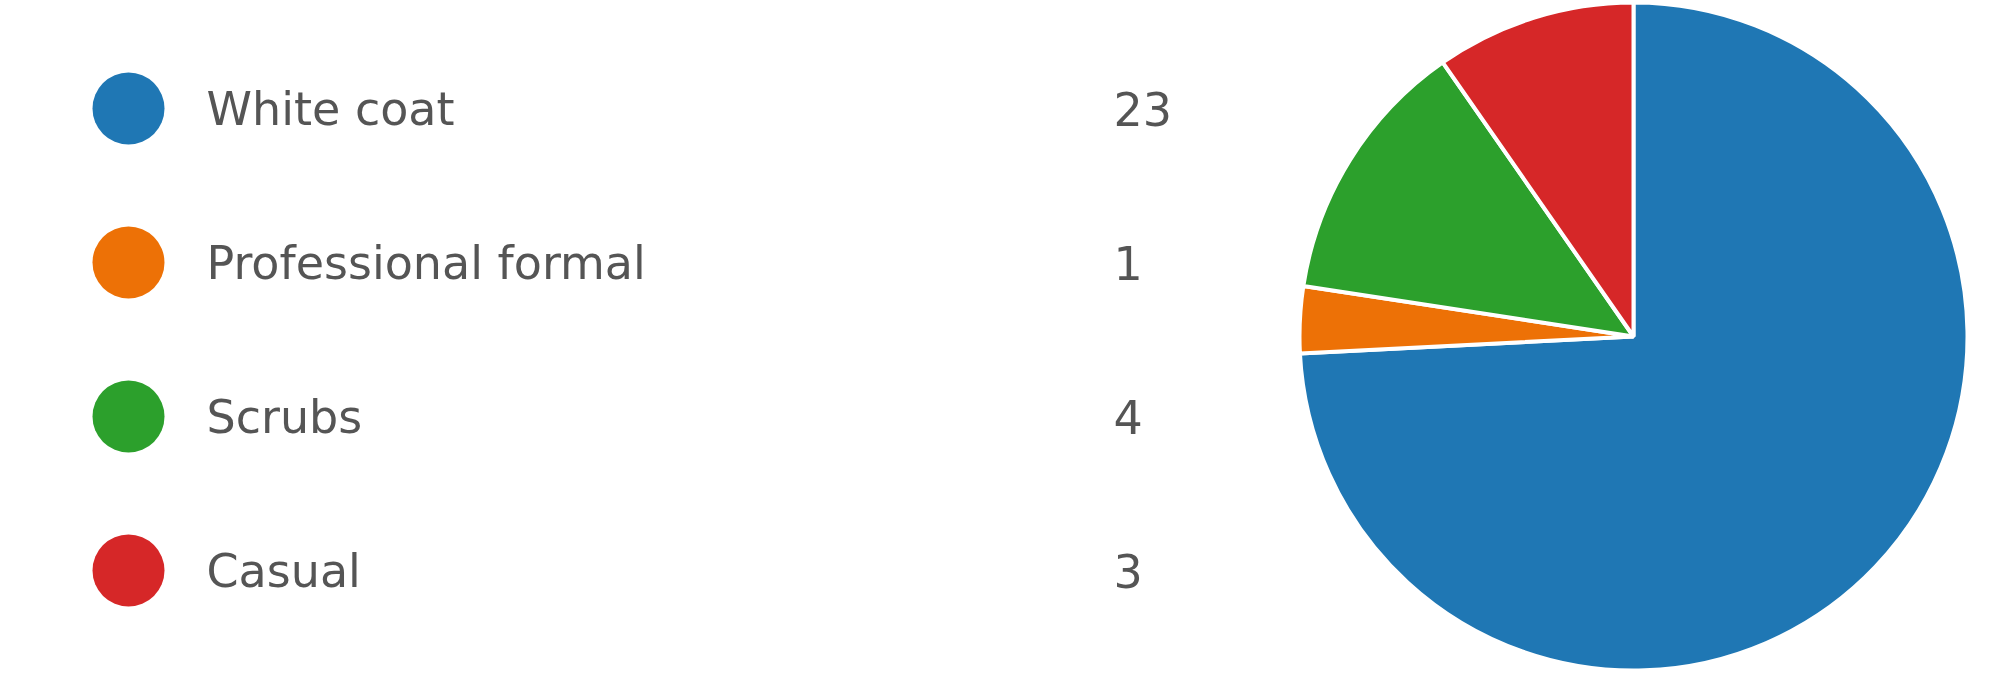 Image resolution: width=2011 pixels, height=677 pixels. Describe the element at coordinates (1128, 263) in the screenshot. I see `data-label: 1` at that location.